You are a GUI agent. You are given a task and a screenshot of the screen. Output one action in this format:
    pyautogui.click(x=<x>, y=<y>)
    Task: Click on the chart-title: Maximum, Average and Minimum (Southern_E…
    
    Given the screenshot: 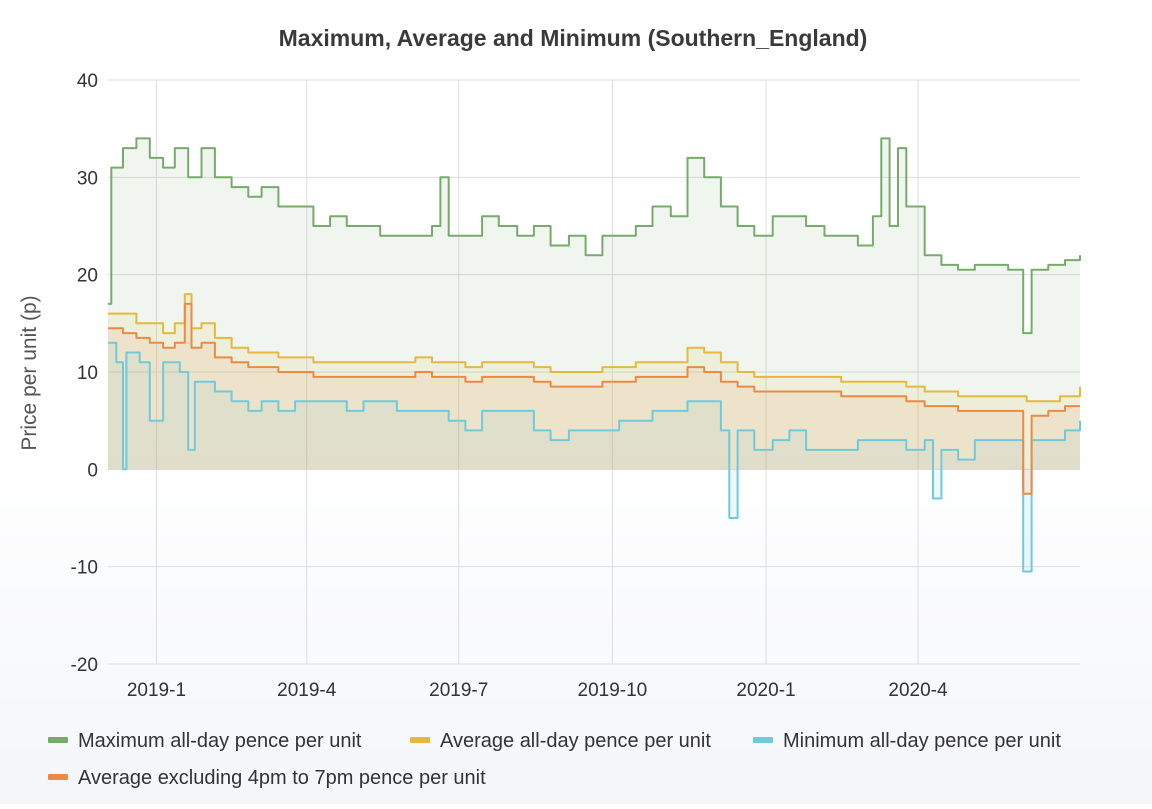 What is the action you would take?
    pyautogui.click(x=573, y=38)
    